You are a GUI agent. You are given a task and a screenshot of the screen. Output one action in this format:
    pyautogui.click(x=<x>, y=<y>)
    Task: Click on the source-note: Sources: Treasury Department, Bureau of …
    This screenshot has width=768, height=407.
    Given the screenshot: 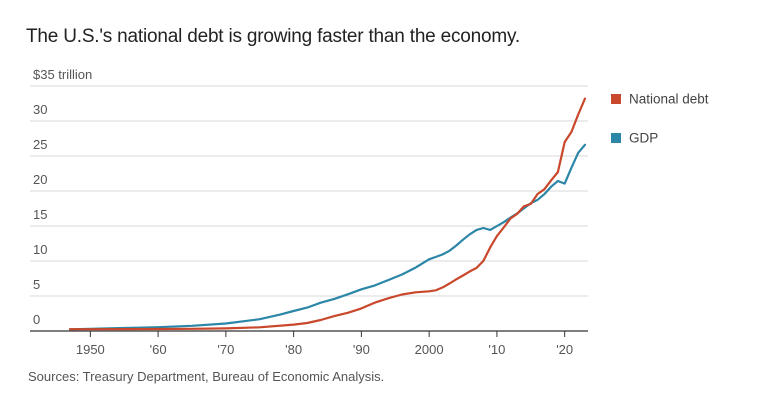 What is the action you would take?
    pyautogui.click(x=206, y=376)
    